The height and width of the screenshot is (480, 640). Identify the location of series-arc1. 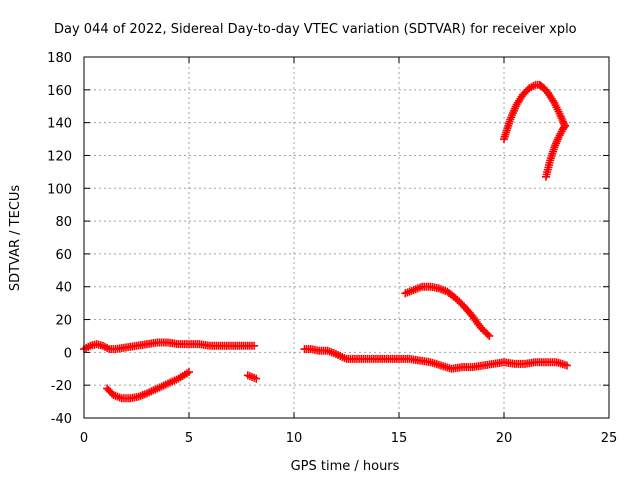
(169, 346).